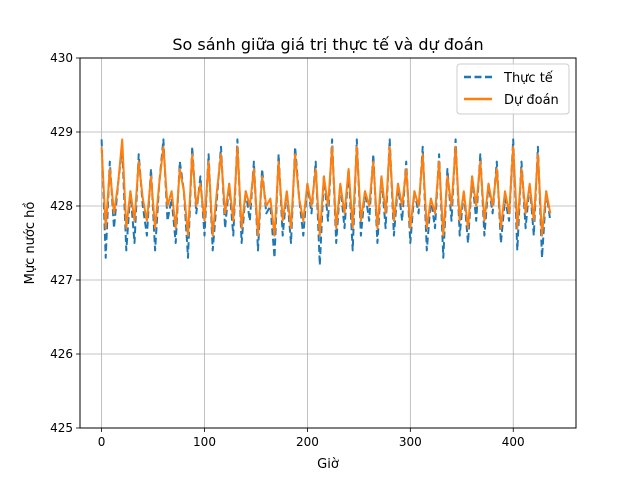 The height and width of the screenshot is (485, 640). I want to click on y-tick-label: 430, so click(61, 58).